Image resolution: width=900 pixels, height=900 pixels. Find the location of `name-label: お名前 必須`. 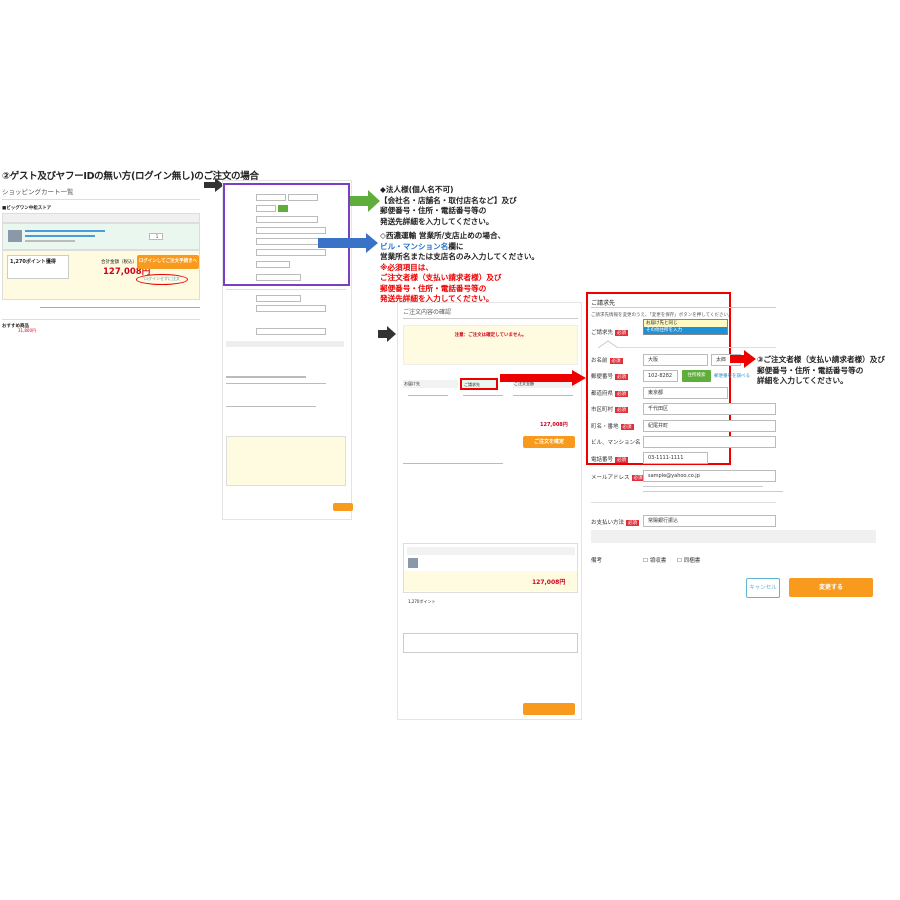

name-label: お名前 必須 is located at coordinates (607, 361).